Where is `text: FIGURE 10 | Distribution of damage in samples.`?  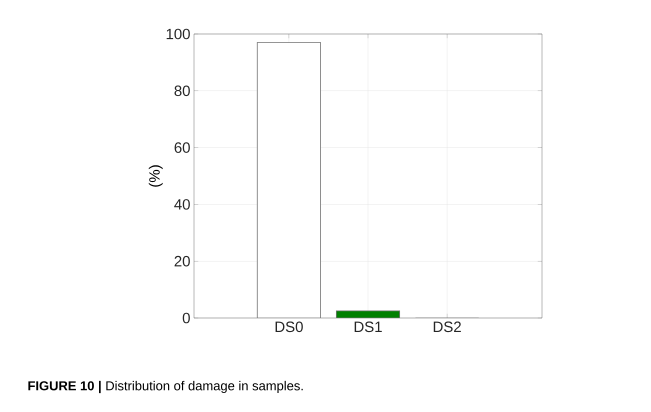 text: FIGURE 10 | Distribution of damage in samples. is located at coordinates (165, 387).